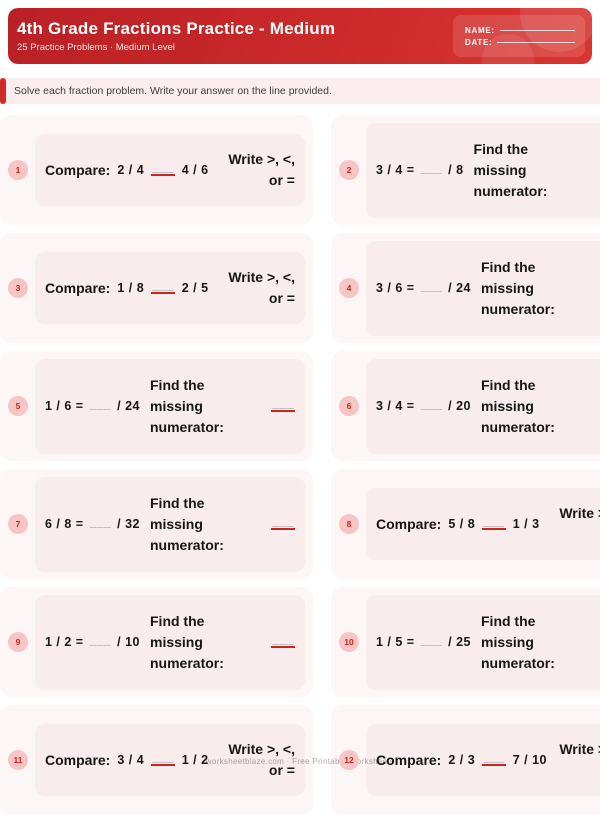 The image size is (600, 815). Describe the element at coordinates (480, 30) in the screenshot. I see `name-label: NAME:` at that location.